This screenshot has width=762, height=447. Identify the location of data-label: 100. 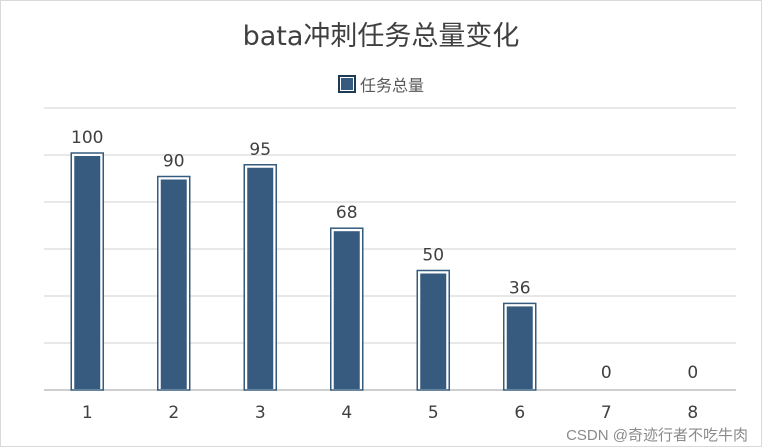
(87, 138).